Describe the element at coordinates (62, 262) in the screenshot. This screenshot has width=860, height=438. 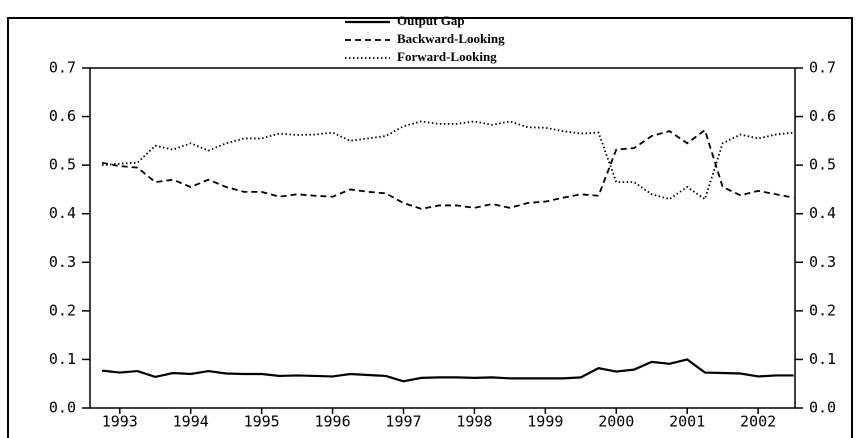
I see `y-tick-label: 0.3` at that location.